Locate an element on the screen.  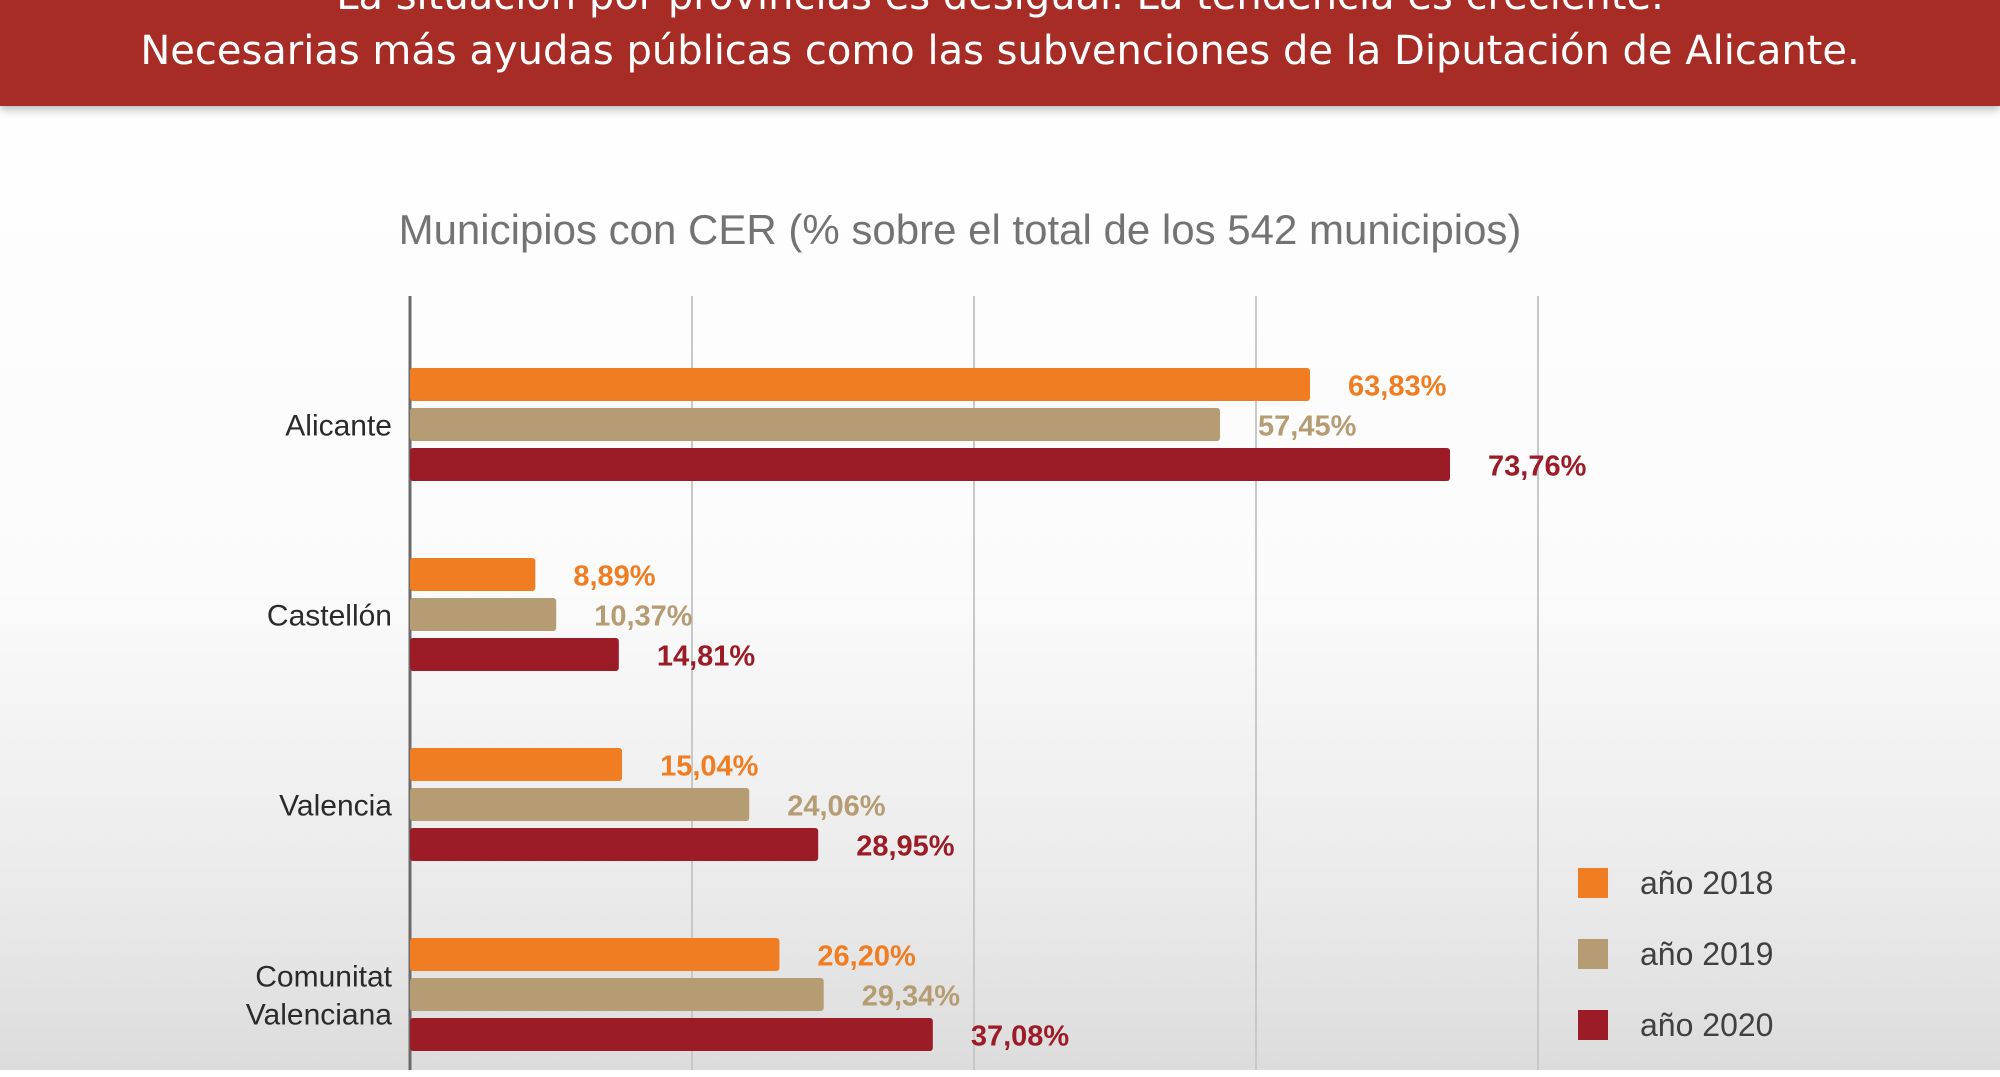
legend-item-2020: año 2020 is located at coordinates (1708, 1025).